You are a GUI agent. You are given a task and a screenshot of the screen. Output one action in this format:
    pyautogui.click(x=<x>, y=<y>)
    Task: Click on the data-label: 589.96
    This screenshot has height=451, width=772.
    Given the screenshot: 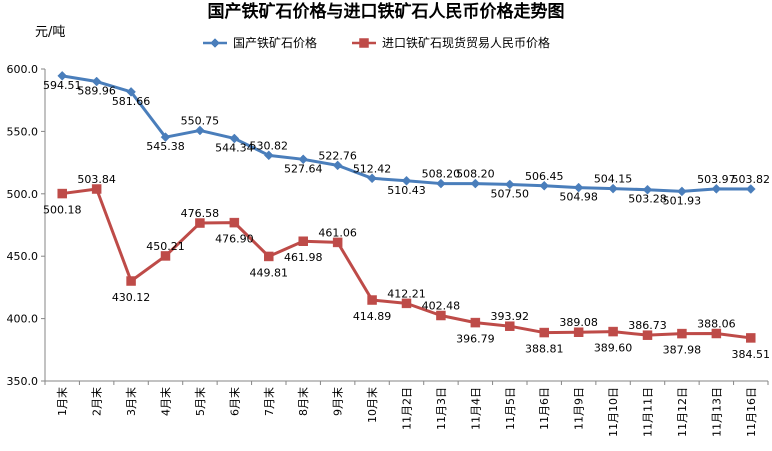 What is the action you would take?
    pyautogui.click(x=96, y=91)
    